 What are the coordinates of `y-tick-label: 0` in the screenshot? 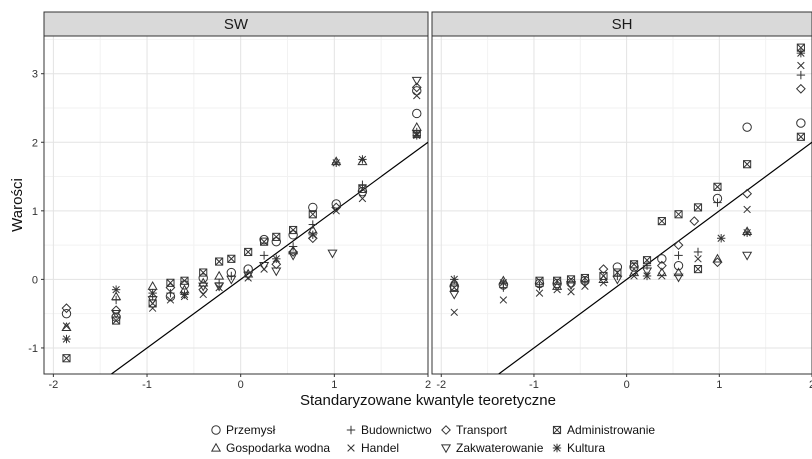 It's located at (35, 280).